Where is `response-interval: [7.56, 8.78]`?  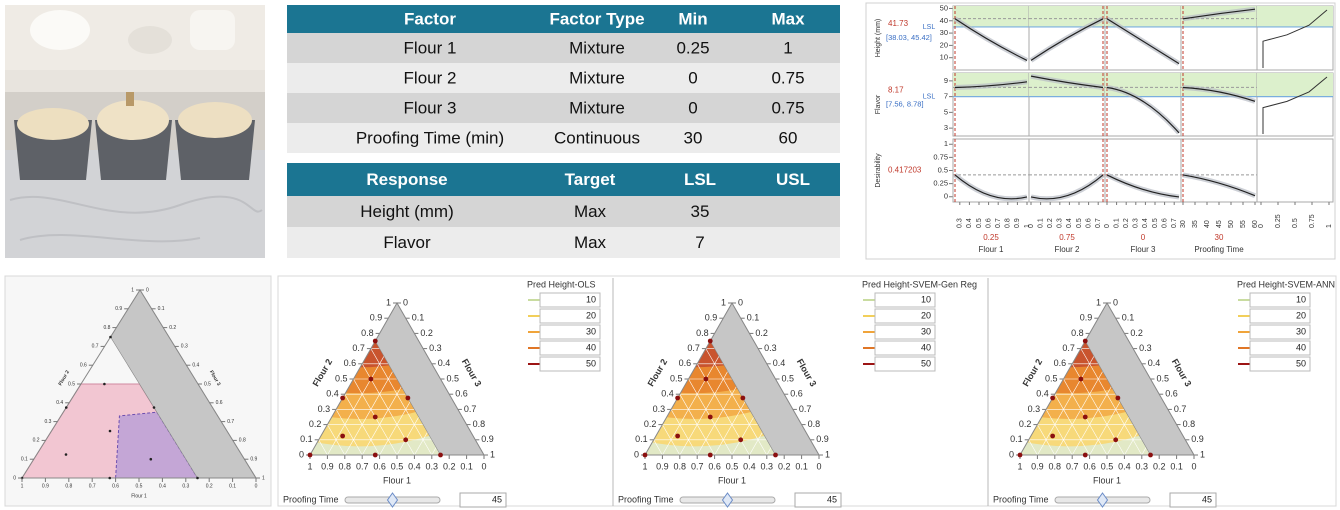
response-interval: [7.56, 8.78] is located at coordinates (905, 103).